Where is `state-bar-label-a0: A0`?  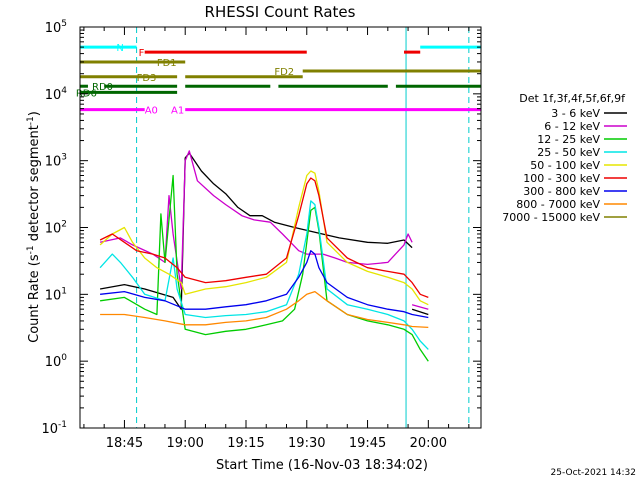
state-bar-label-a0: A0 is located at coordinates (151, 111).